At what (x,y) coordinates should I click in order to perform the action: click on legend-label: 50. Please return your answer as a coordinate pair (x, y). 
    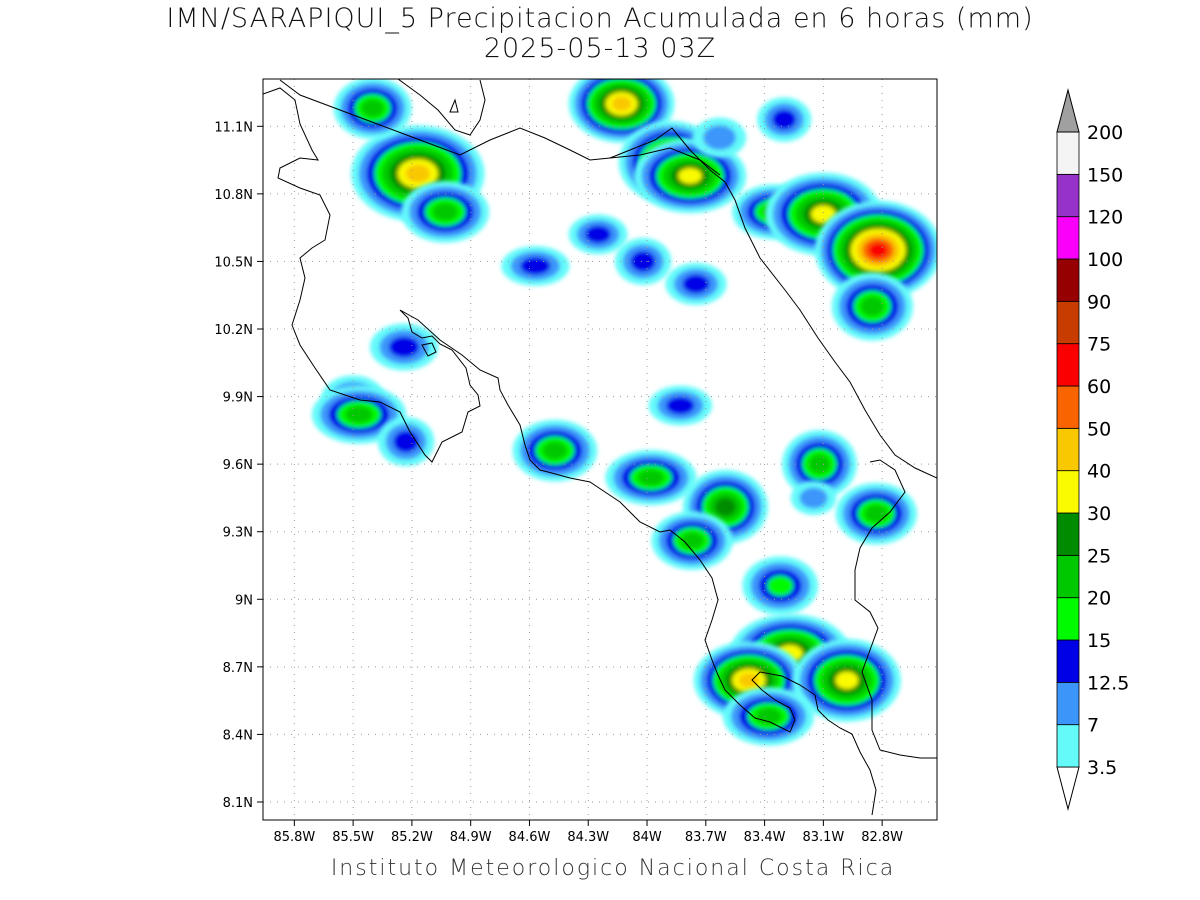
    Looking at the image, I should click on (1099, 429).